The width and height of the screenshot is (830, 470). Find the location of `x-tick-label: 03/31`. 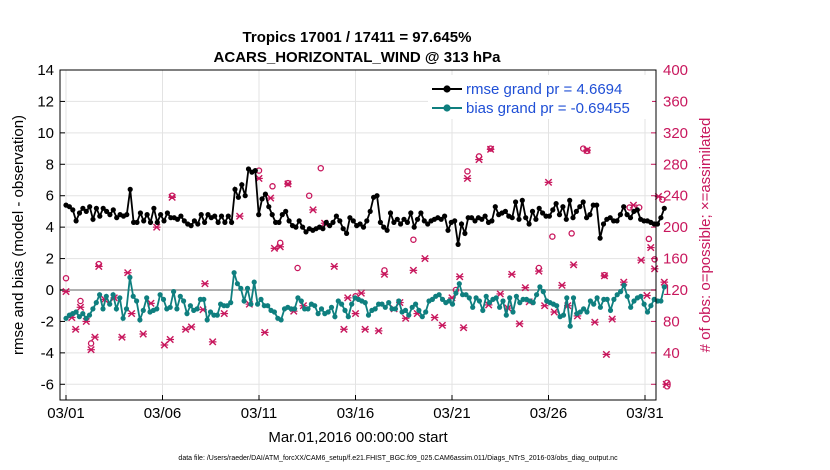

x-tick-label: 03/31 is located at coordinates (645, 413).